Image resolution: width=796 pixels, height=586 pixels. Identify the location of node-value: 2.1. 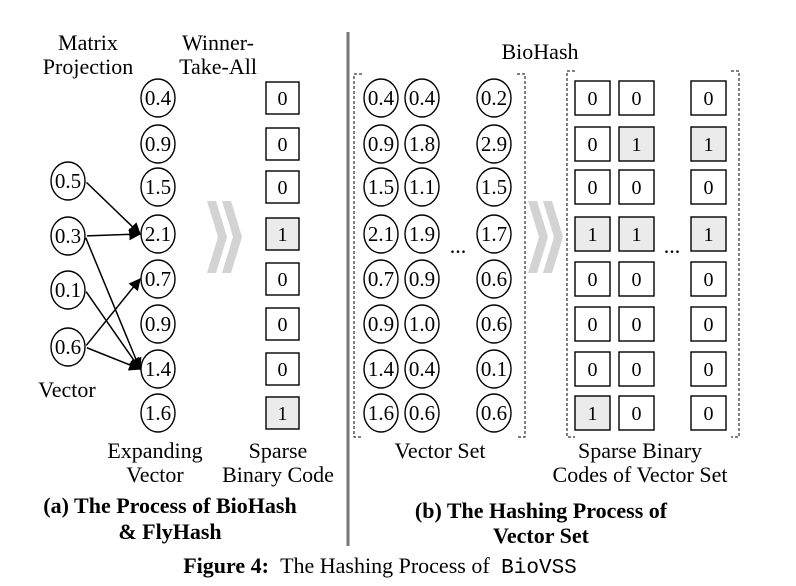
(381, 234).